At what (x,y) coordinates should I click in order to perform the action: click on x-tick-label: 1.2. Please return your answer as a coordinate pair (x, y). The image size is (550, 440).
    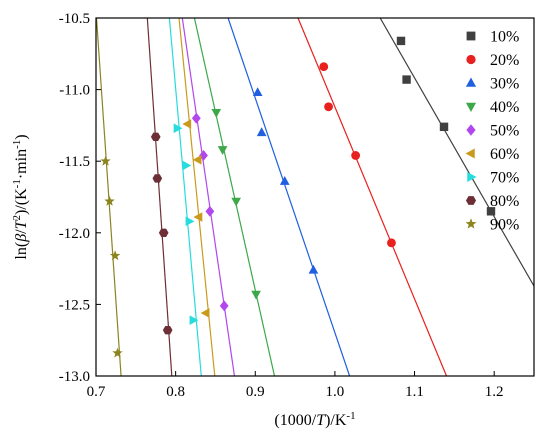
    Looking at the image, I should click on (494, 392).